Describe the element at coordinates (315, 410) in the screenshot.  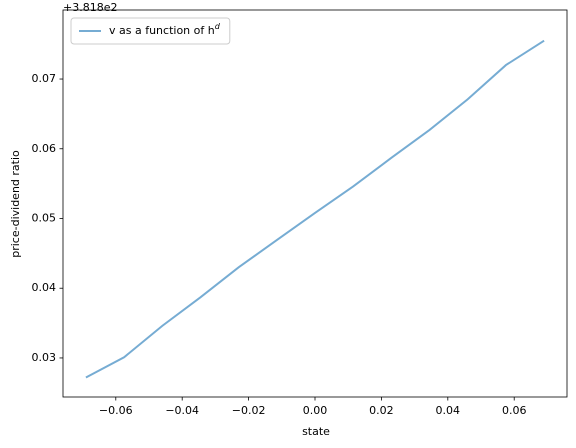
I see `x-tick-label: 0.00` at that location.